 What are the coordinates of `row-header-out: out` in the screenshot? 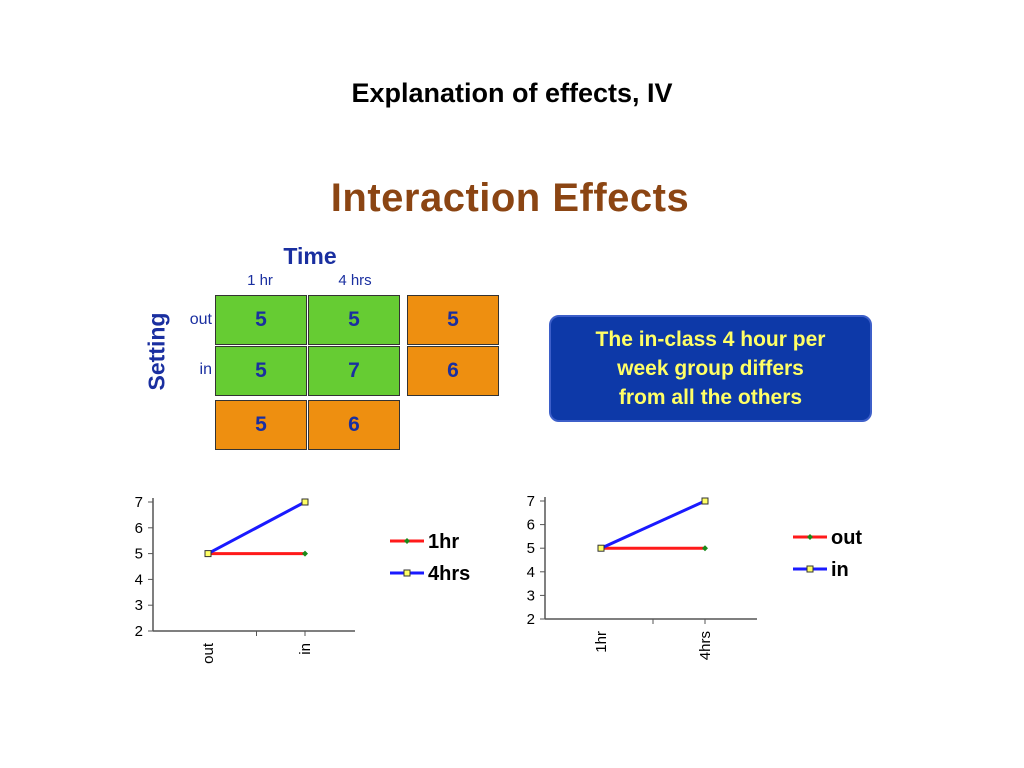 It's located at (200, 319).